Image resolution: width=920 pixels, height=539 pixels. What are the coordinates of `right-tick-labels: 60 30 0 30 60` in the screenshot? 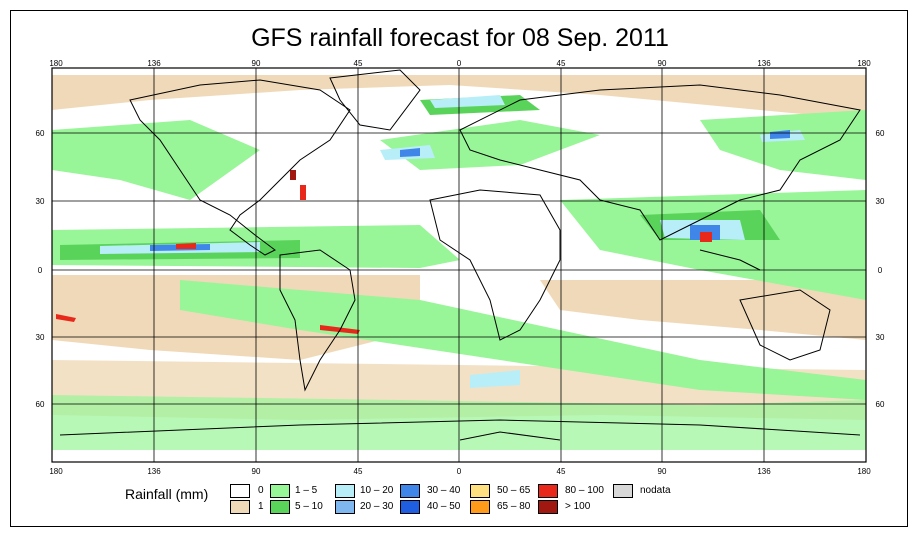 It's located at (880, 269).